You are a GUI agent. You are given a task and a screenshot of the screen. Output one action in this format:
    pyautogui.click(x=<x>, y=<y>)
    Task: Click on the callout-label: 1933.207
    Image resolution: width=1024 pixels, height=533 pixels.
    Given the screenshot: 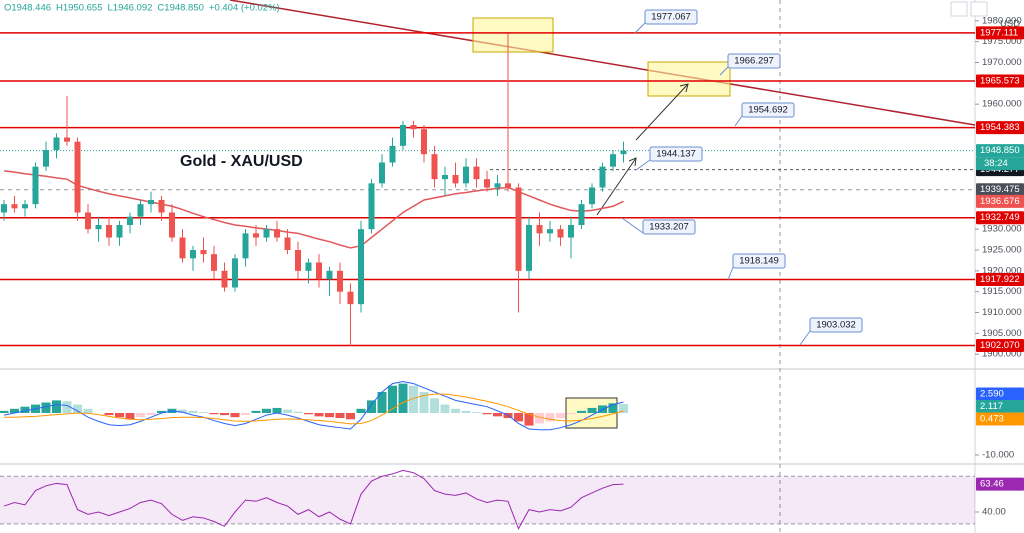 What is the action you would take?
    pyautogui.click(x=669, y=227)
    